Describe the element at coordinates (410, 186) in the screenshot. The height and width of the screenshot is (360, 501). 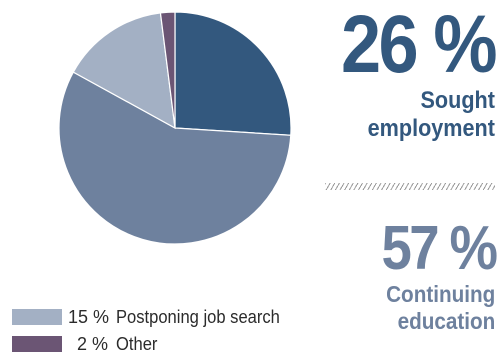
I see `hatched-divider` at that location.